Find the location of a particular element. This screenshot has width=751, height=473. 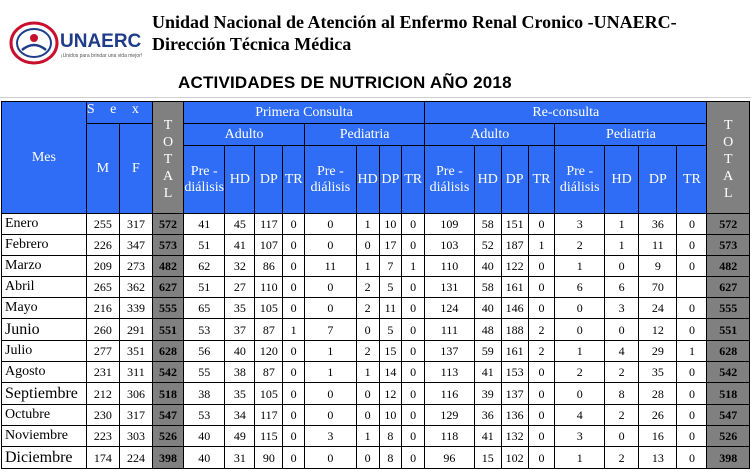

rc-p-dp-cell: 35 is located at coordinates (658, 372).